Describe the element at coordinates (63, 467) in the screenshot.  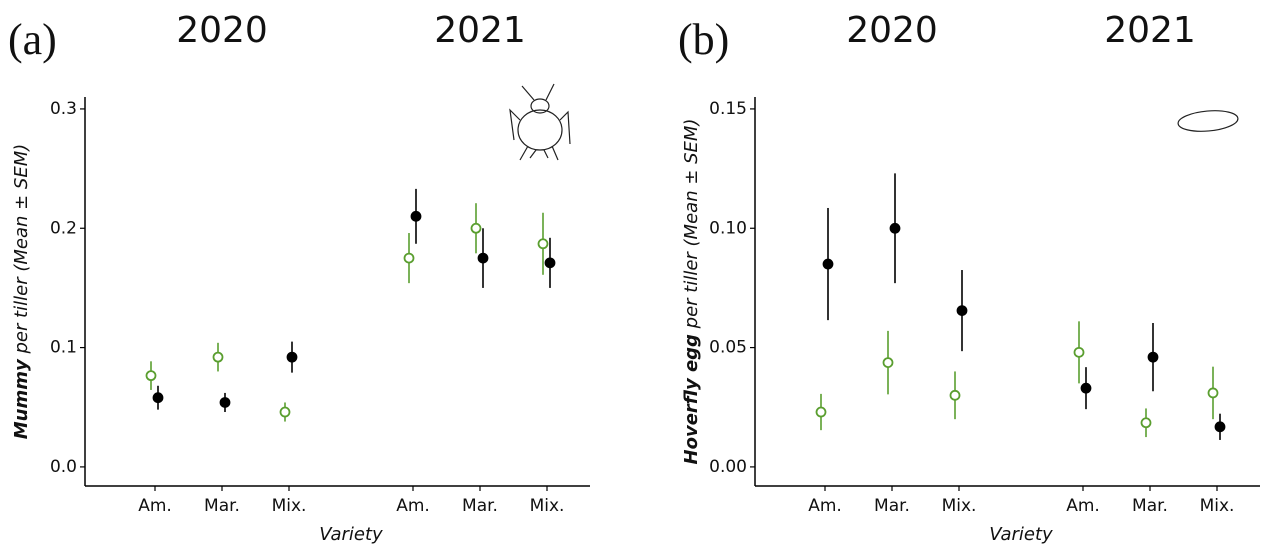
I see `y-tick-label: 0.0` at that location.